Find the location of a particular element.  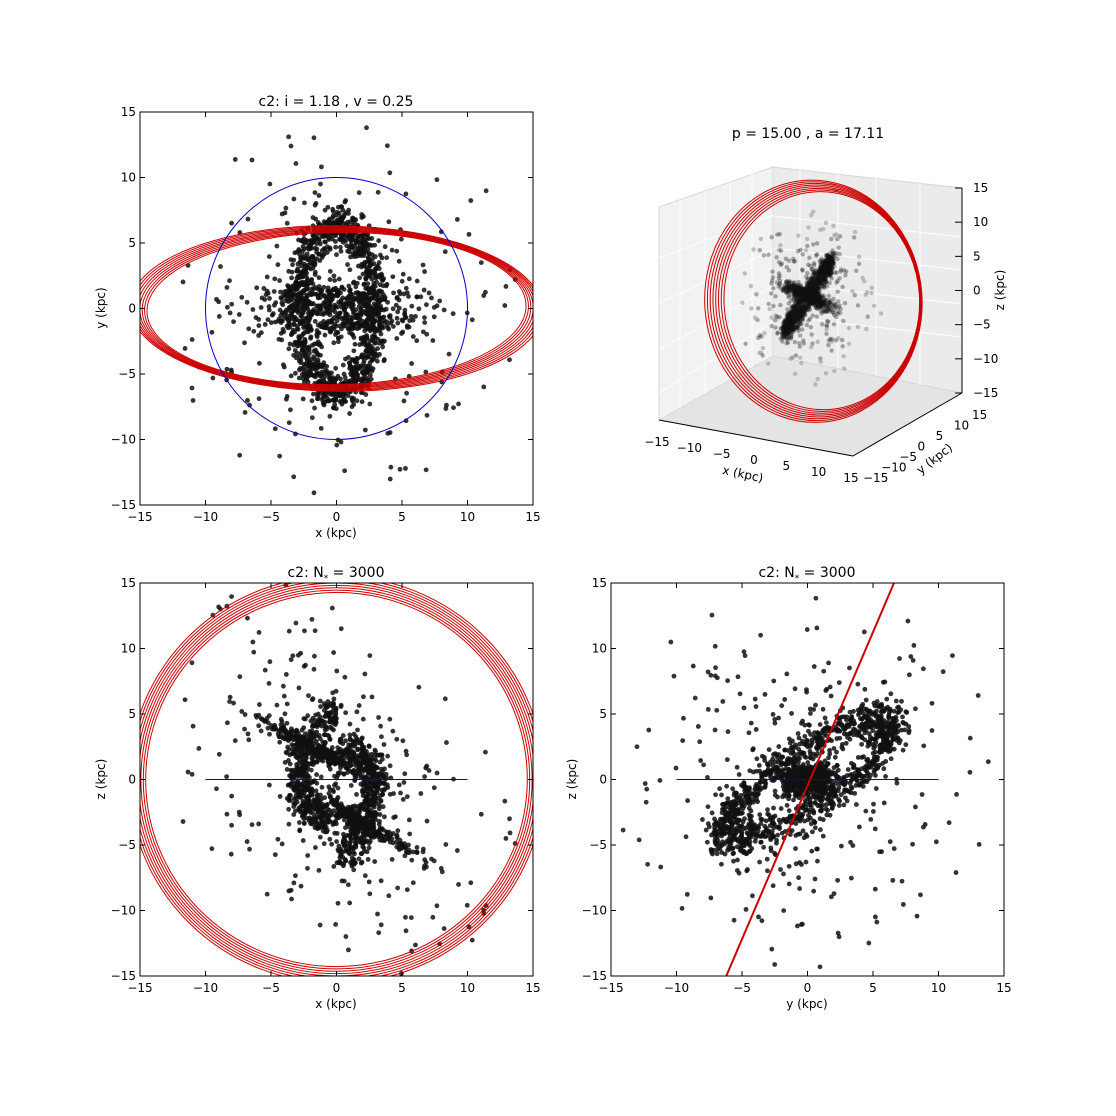

panel-3d-rings is located at coordinates (813, 301).